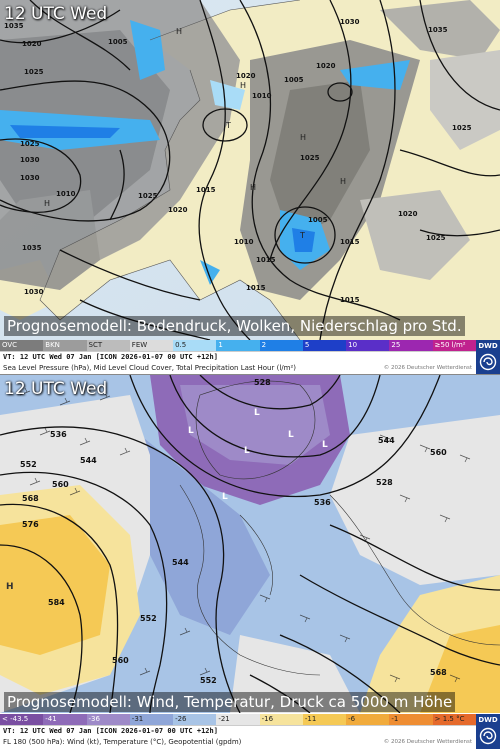 This screenshot has height=750, width=500. Describe the element at coordinates (56, 602) in the screenshot. I see `height-label: 584` at that location.